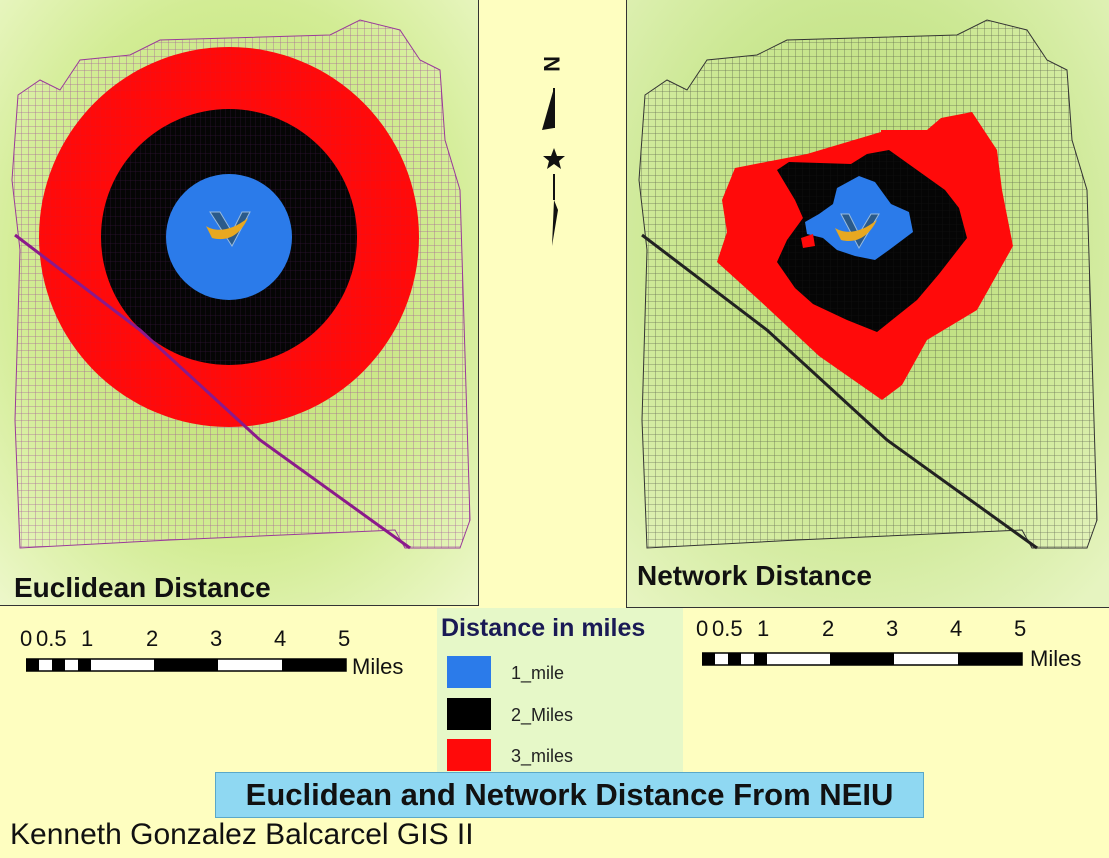 The height and width of the screenshot is (858, 1109). Describe the element at coordinates (560, 690) in the screenshot. I see `legend: Distance in miles 1_mile 2_Miles 3_miles` at that location.